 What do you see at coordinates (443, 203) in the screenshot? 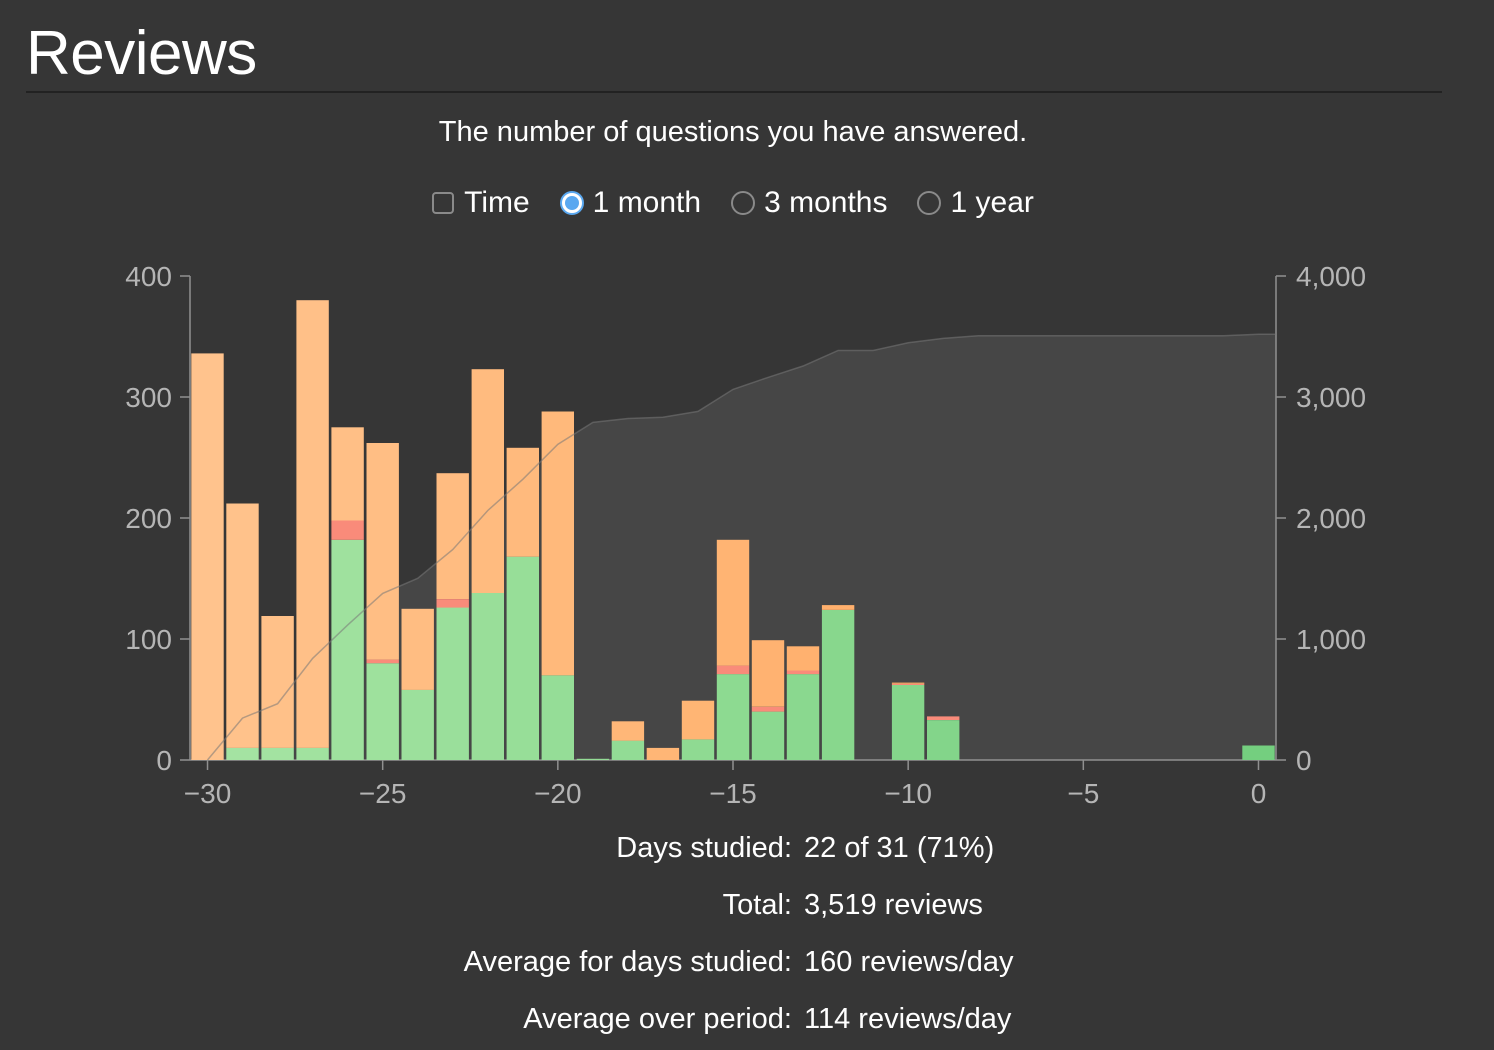
I see `time-checkbox` at bounding box center [443, 203].